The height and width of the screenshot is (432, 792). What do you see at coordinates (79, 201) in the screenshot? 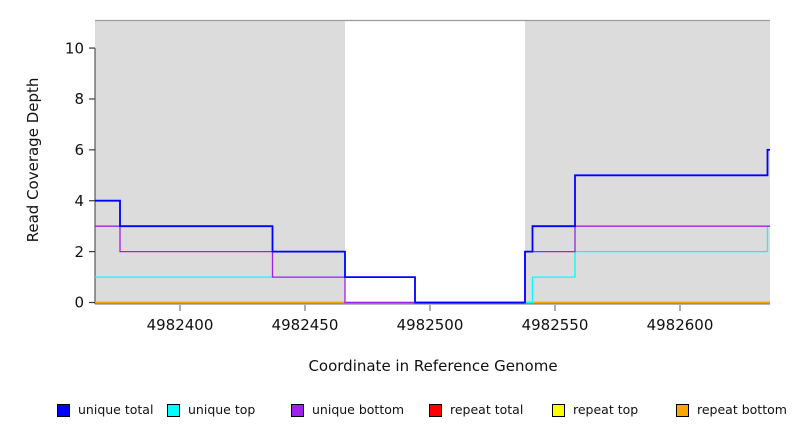
I see `y-tick-label: 4` at bounding box center [79, 201].